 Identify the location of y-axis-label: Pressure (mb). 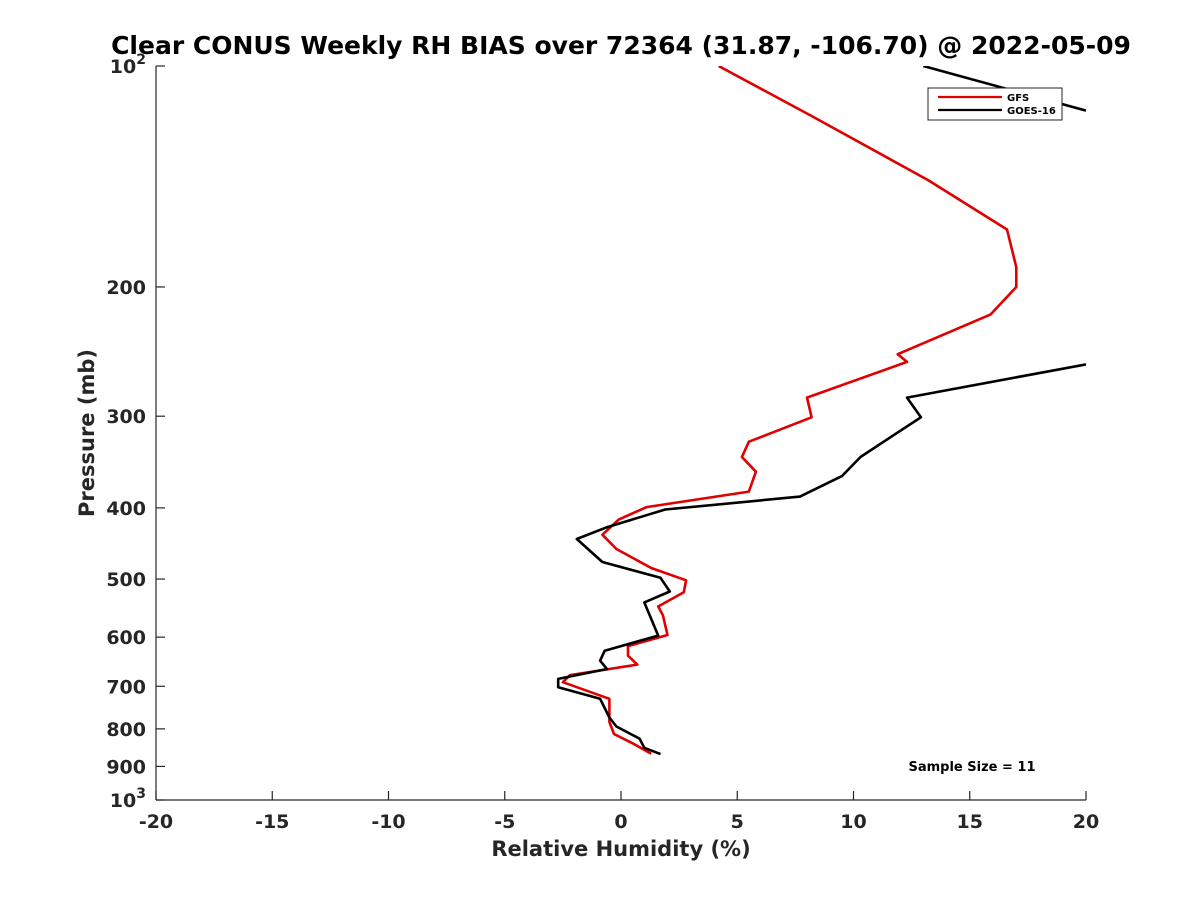
(87, 433).